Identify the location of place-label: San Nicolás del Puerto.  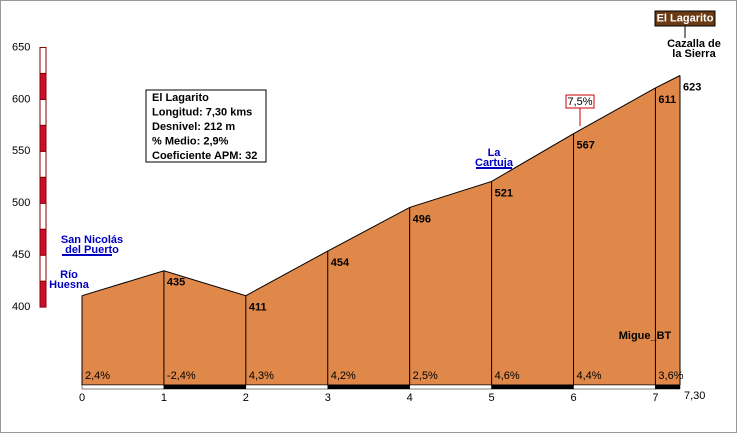
(92, 245).